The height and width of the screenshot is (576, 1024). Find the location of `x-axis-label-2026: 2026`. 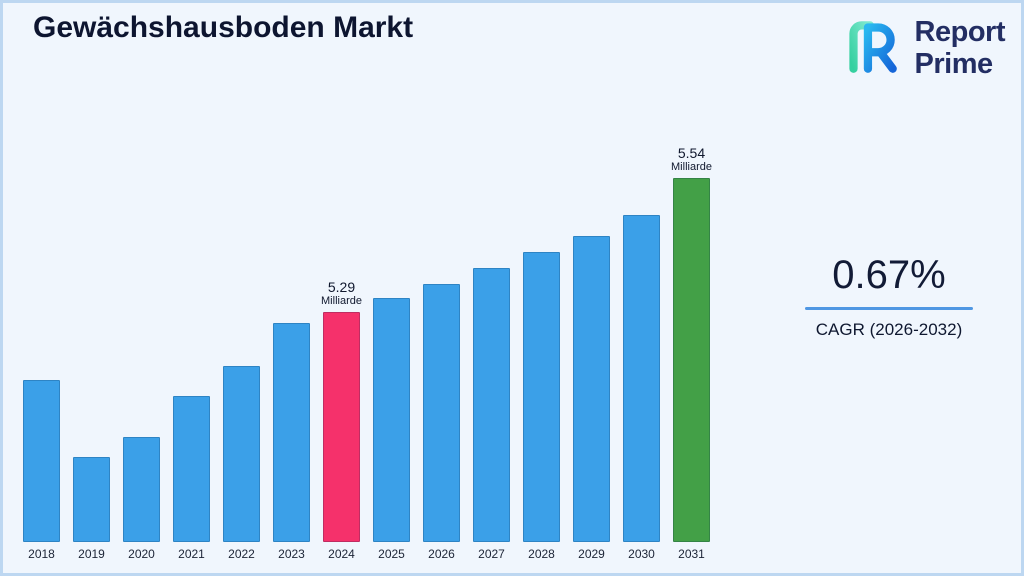

x-axis-label-2026: 2026 is located at coordinates (441, 554).